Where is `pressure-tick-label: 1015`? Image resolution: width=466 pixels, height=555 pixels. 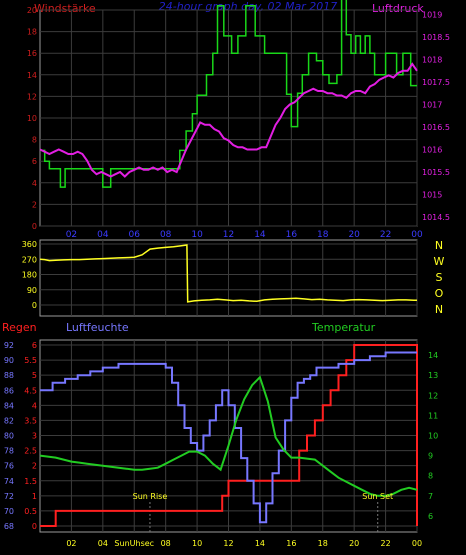
pressure-tick-label: 1015 is located at coordinates (432, 195).